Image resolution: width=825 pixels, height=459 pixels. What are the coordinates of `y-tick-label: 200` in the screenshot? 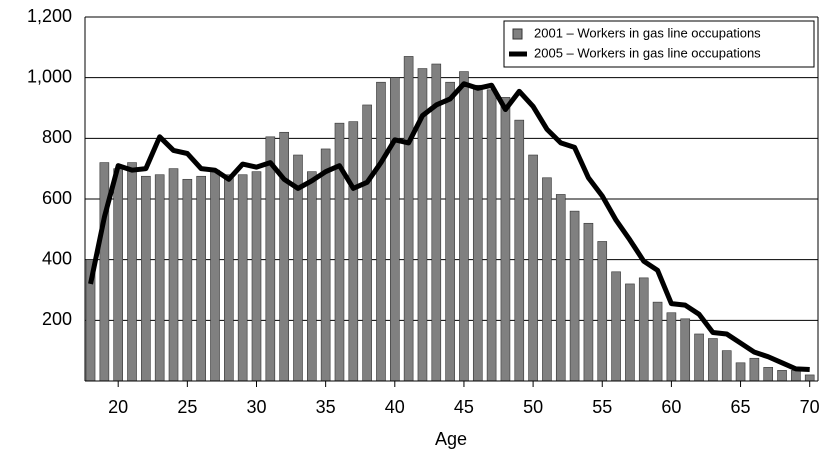 It's located at (57, 319).